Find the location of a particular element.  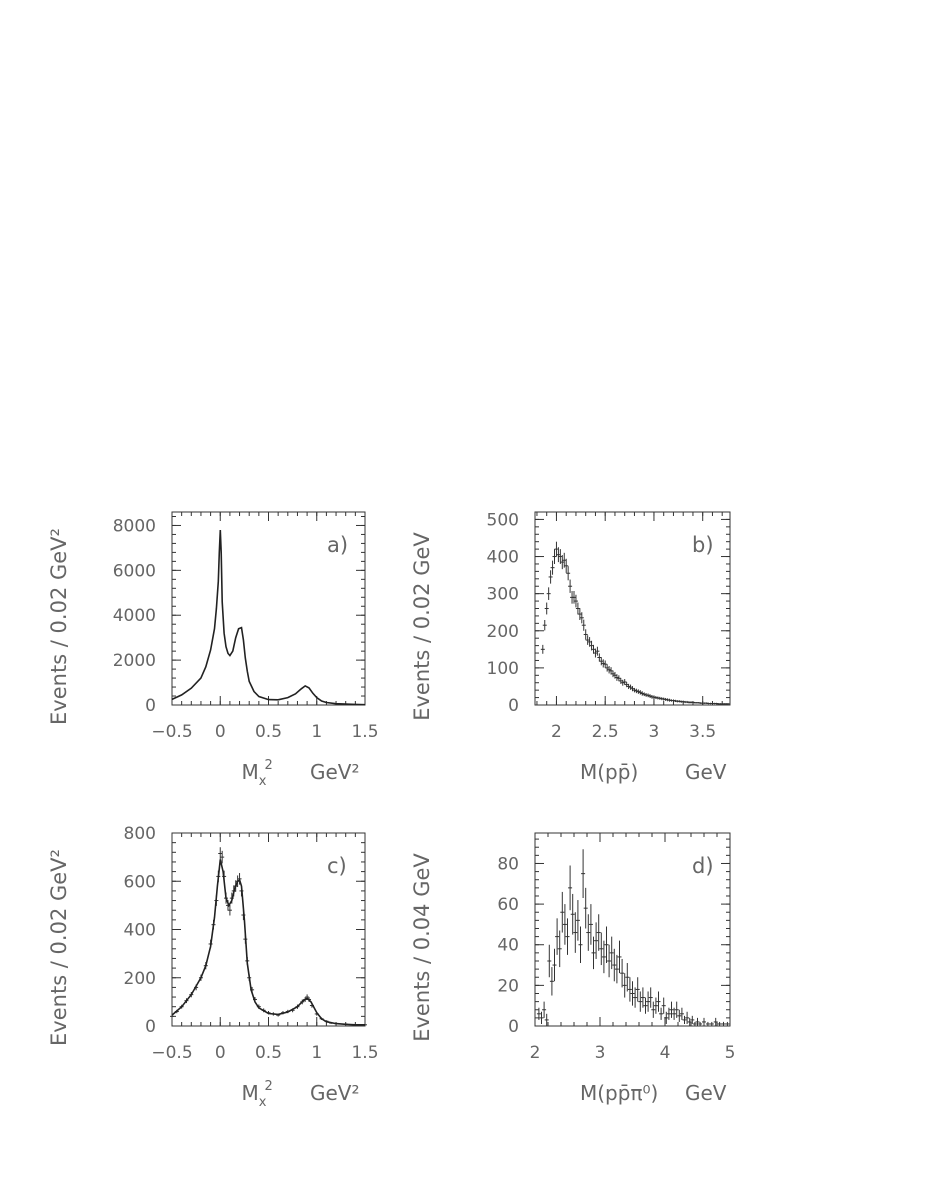

plot-frame is located at coordinates (632, 929).